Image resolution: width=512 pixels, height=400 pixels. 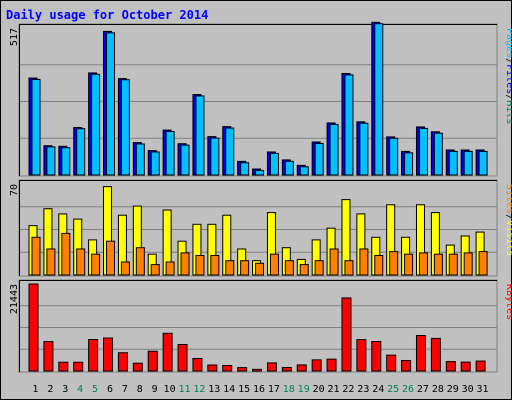 I want to click on y-axis-max-label: 517, so click(x=14, y=37).